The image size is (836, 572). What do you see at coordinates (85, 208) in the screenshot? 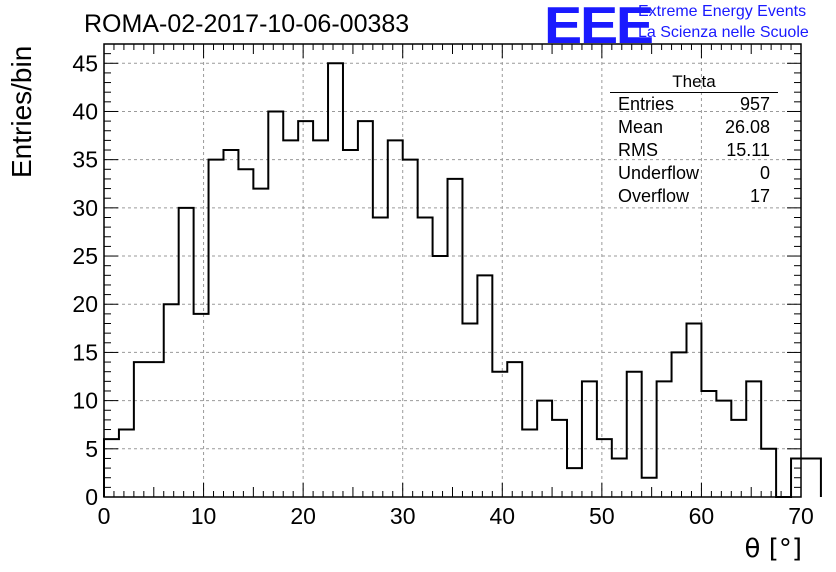
I see `y-tick-label: 30` at bounding box center [85, 208].